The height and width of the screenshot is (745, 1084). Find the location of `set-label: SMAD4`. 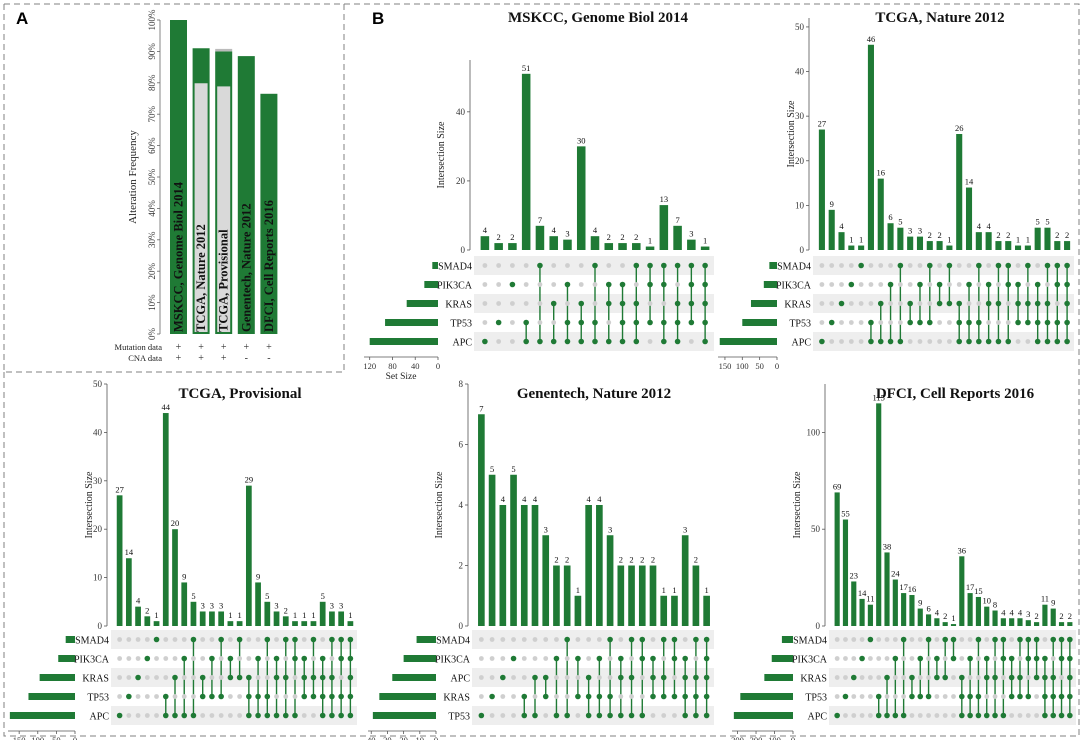

set-label: SMAD4 is located at coordinates (455, 267).